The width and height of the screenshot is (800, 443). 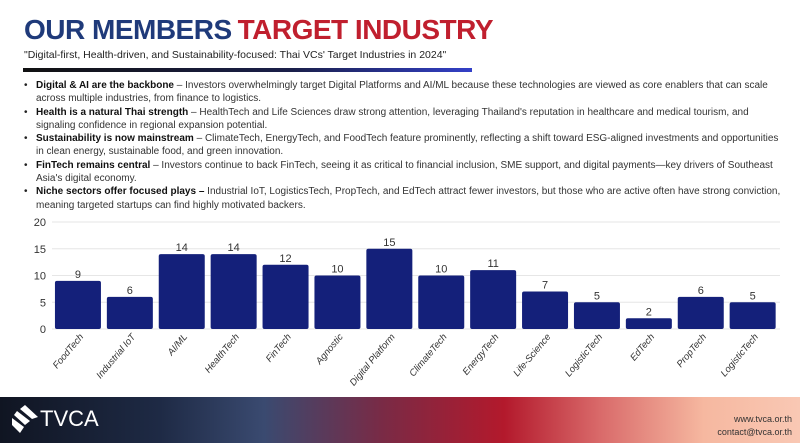 What do you see at coordinates (400, 420) in the screenshot?
I see `footer: TVCA www.tvca.or.th contact@tvca.or.th` at bounding box center [400, 420].